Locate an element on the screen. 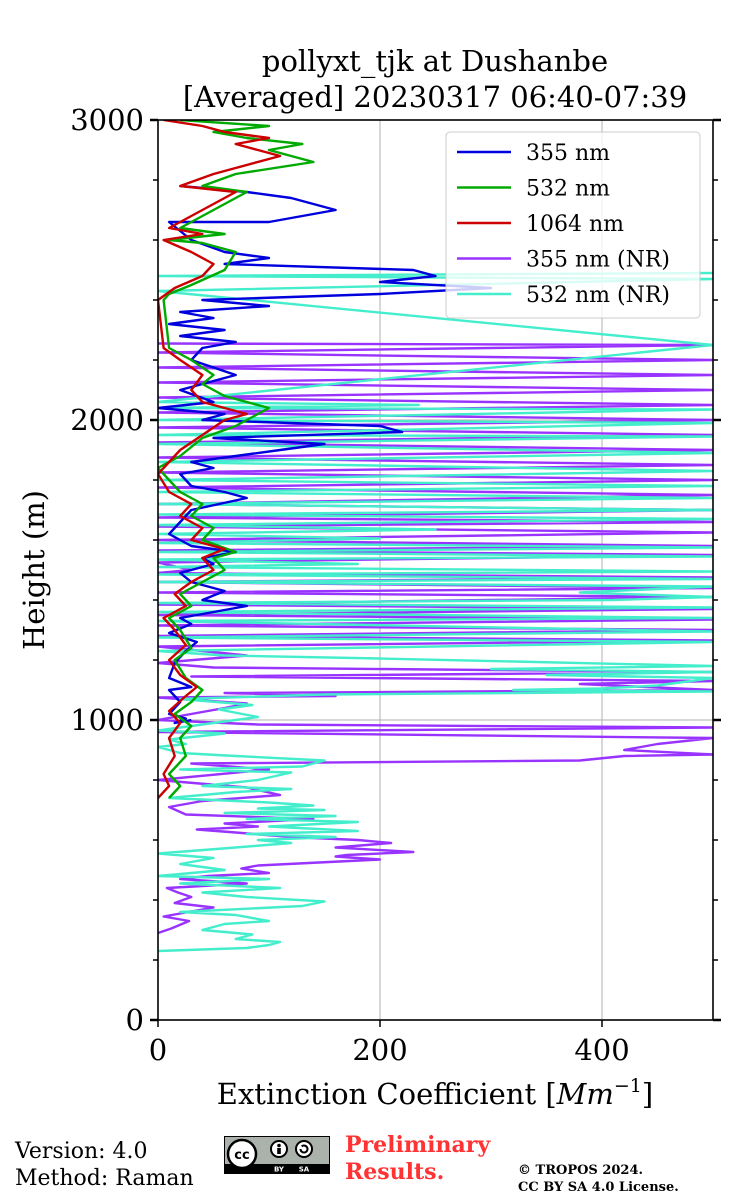 The width and height of the screenshot is (750, 1200). x-axis-label-prefix: Extinction Coefficient [ is located at coordinates (387, 1094).